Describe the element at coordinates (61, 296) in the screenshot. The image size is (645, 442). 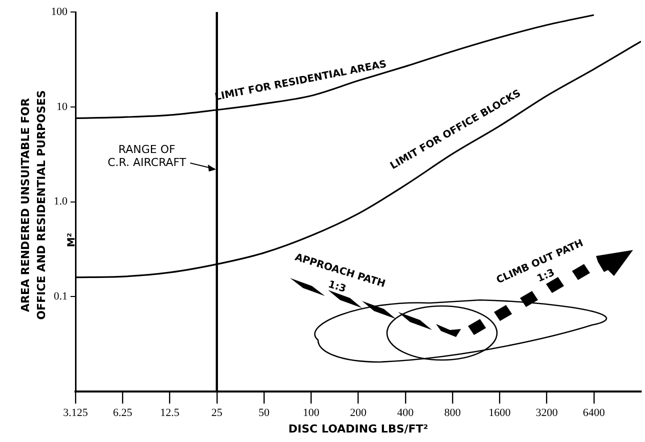
I see `y-tick-label: 0.1` at that location.